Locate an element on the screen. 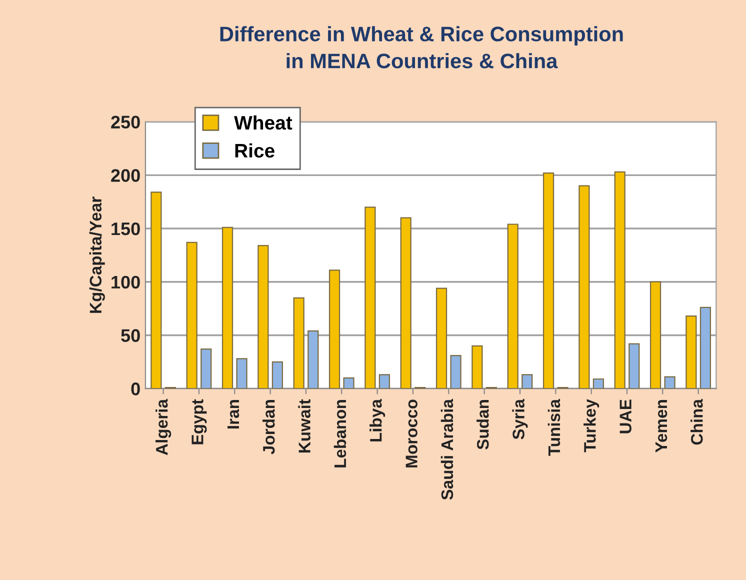  x-tick-label: Egypt is located at coordinates (199, 421).